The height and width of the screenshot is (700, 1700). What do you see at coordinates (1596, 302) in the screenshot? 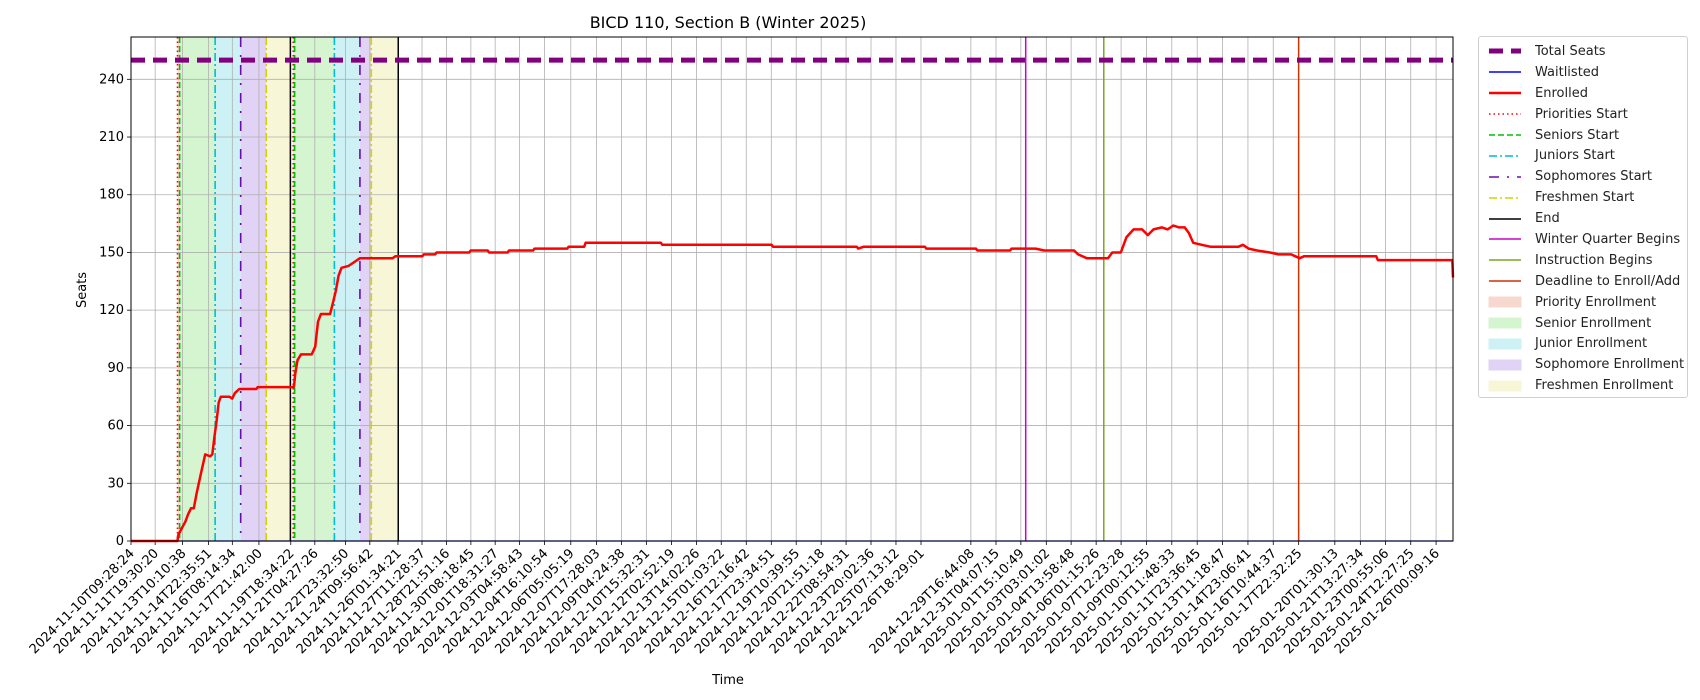
I see `legend-label: Priority Enrollment` at bounding box center [1596, 302].